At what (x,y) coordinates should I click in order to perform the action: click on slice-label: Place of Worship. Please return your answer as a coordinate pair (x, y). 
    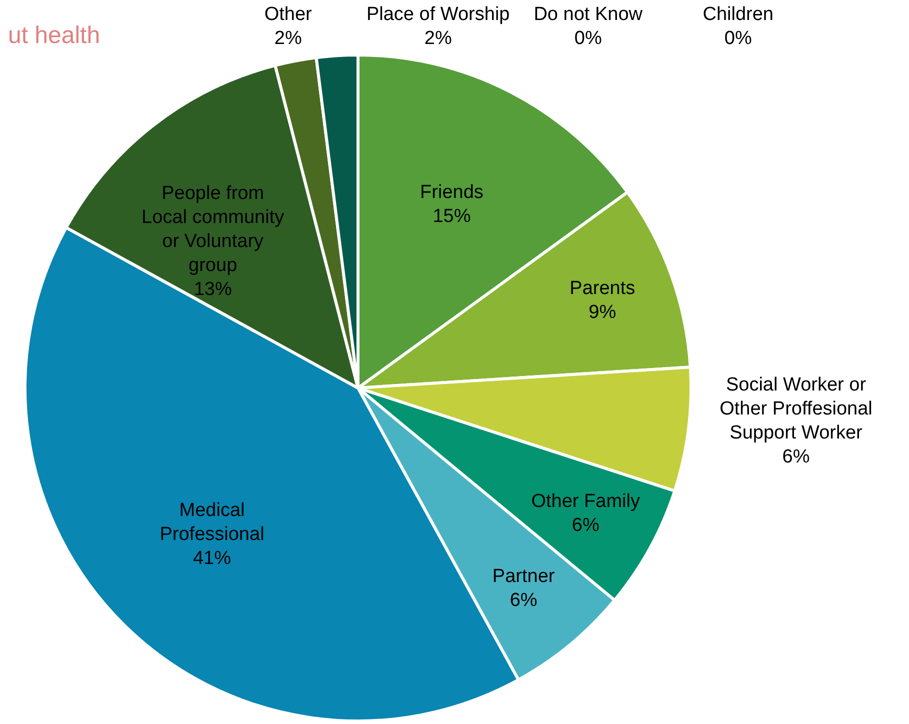
    Looking at the image, I should click on (438, 14).